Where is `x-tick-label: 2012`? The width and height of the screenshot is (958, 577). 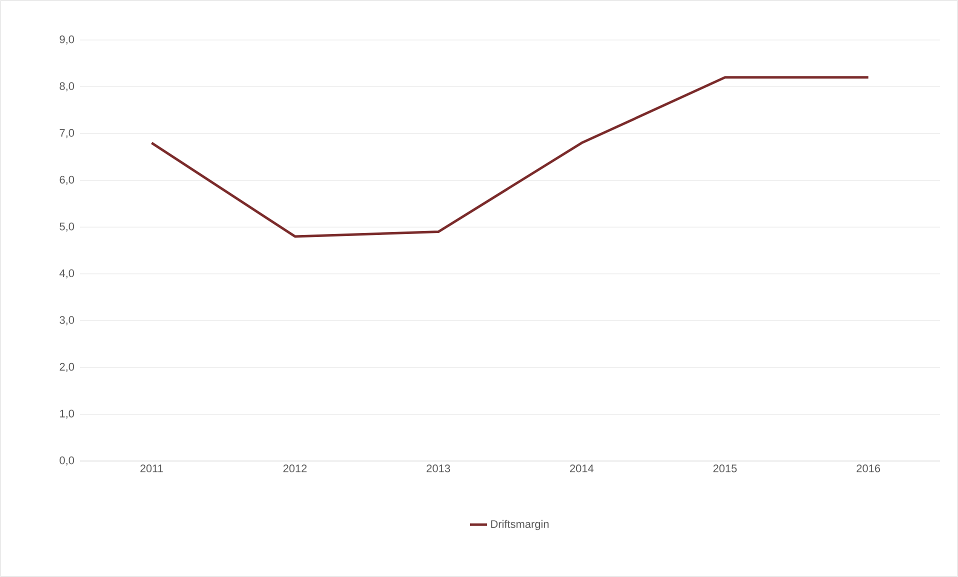
x-tick-label: 2012 is located at coordinates (295, 468).